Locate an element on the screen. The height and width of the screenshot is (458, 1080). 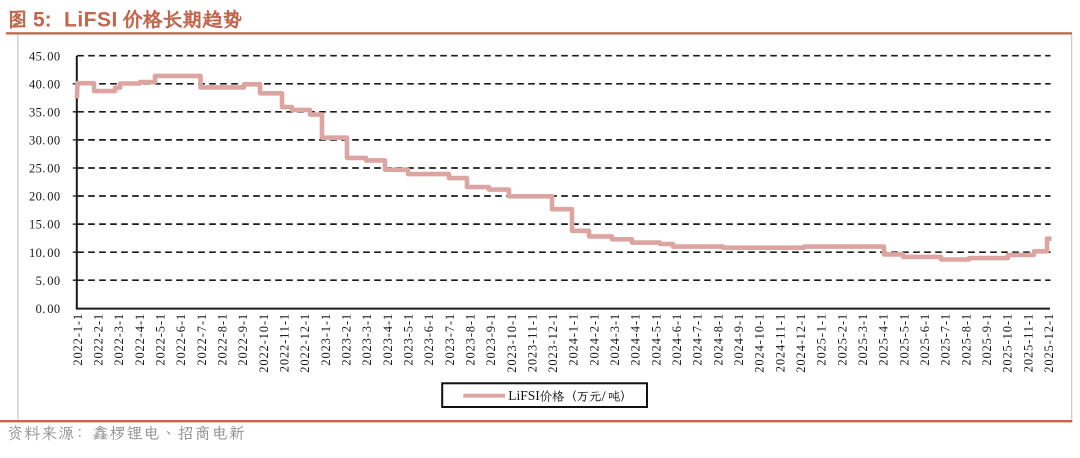
svg-text: 2024-5-1 is located at coordinates (656, 339).